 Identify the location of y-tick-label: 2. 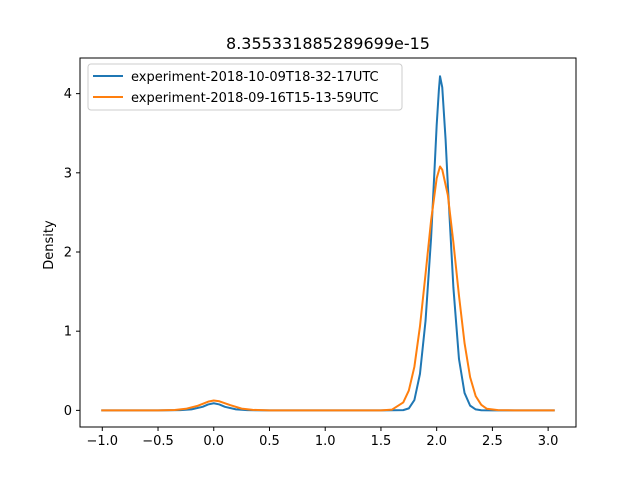
(68, 253).